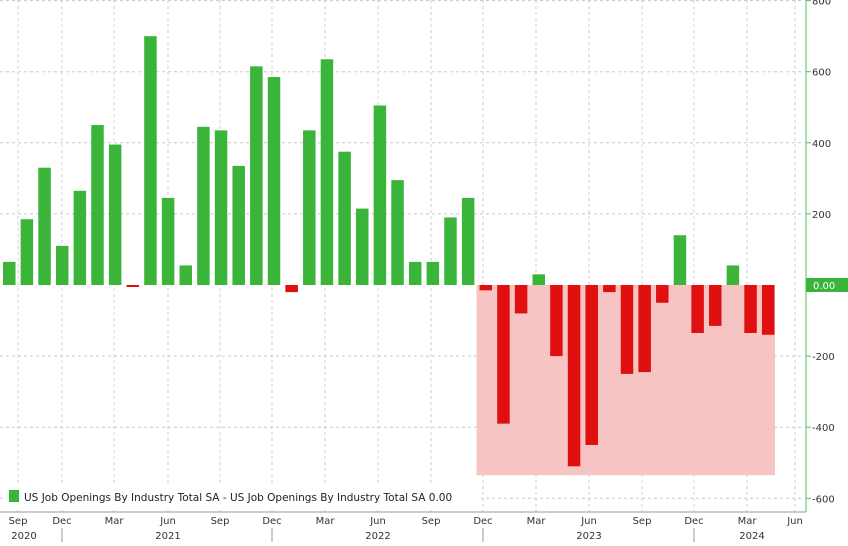 This screenshot has height=546, width=848. I want to click on legend-box, so click(242, 496).